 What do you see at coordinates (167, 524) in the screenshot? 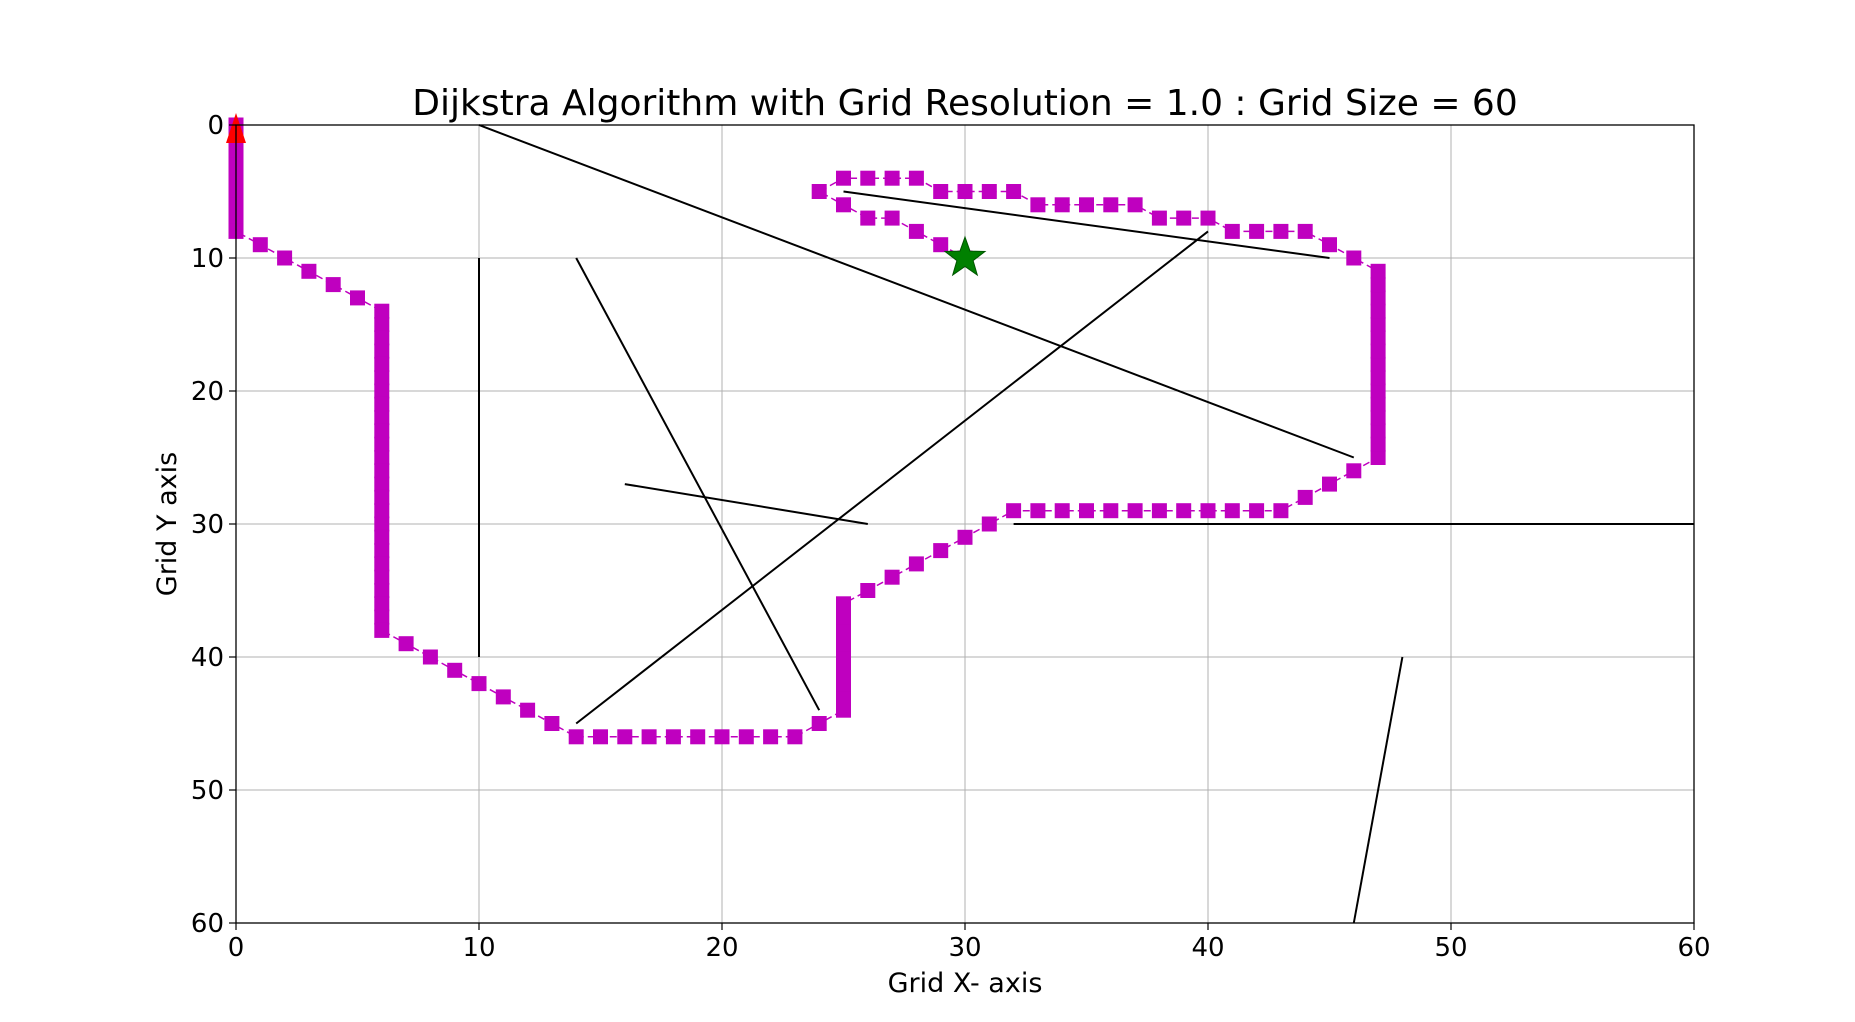
I see `y-axis-label: Grid Y axis` at bounding box center [167, 524].